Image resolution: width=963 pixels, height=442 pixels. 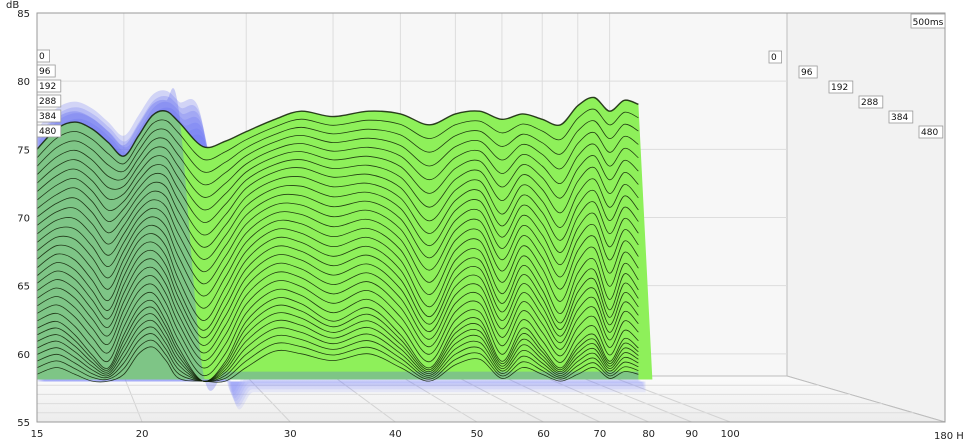 I want to click on x-tick-label: 60, so click(x=543, y=434).